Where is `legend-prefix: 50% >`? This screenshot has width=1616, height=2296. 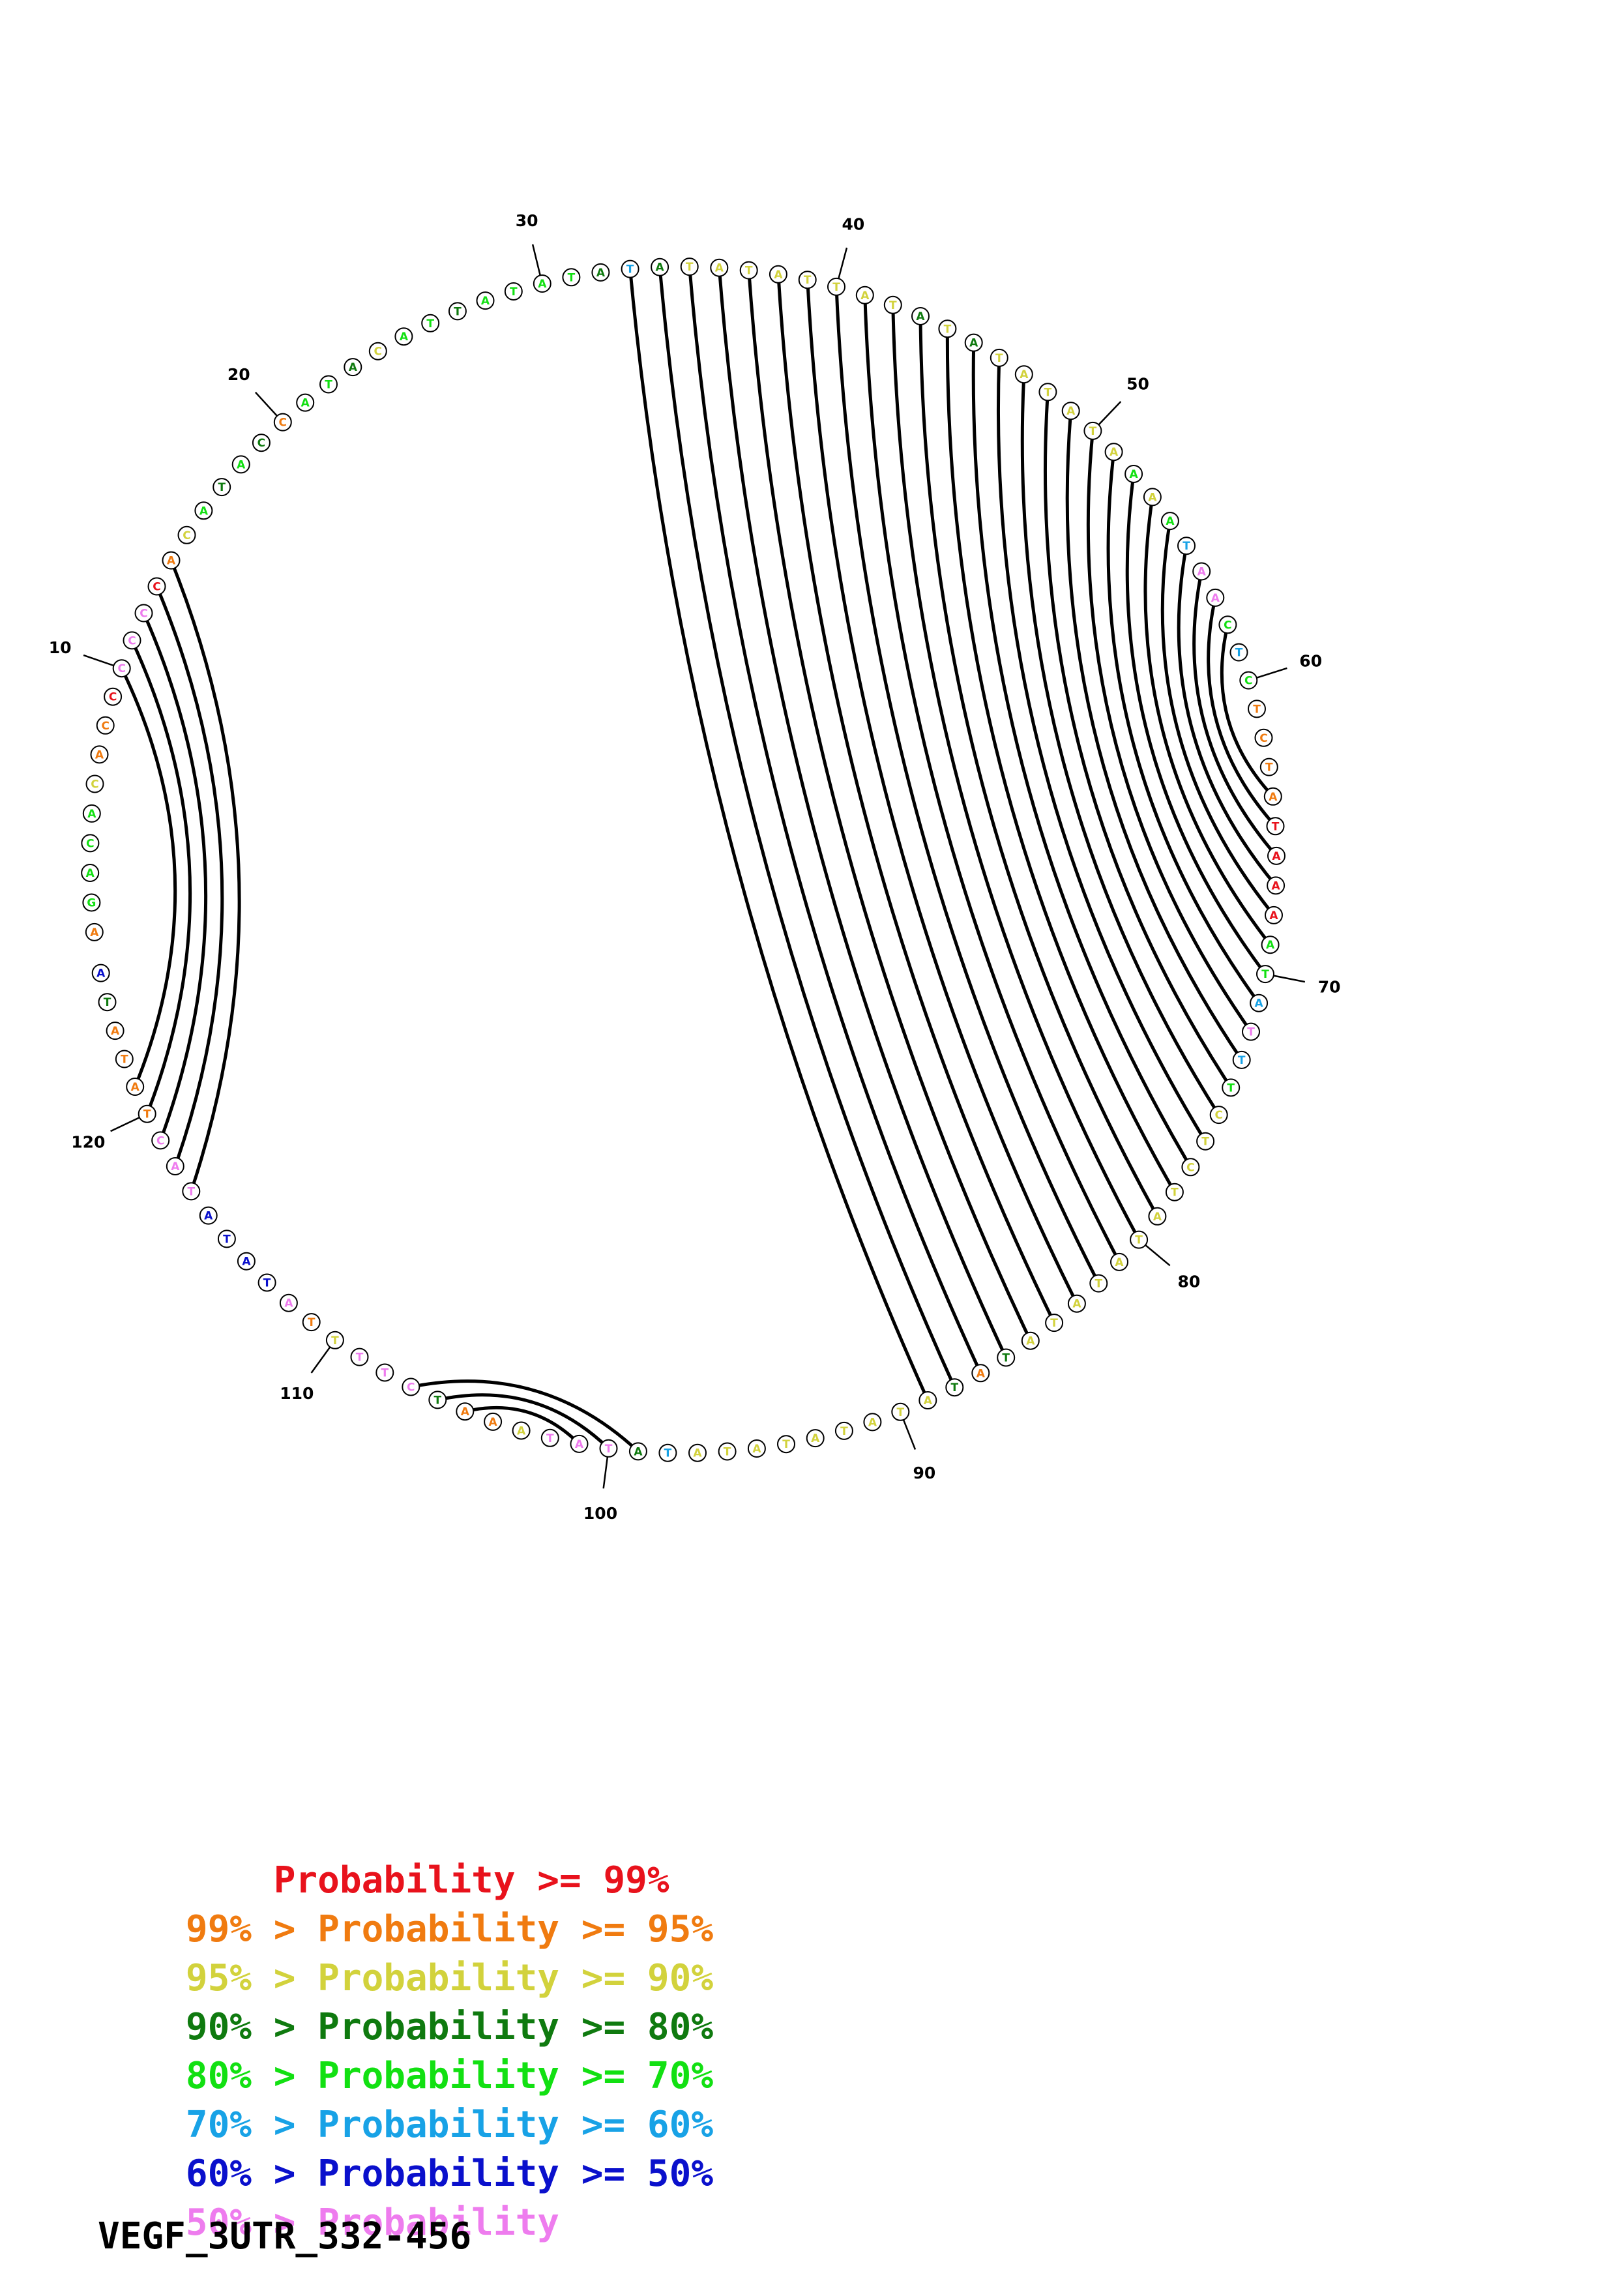
legend-prefix: 50% > is located at coordinates (251, 2222).